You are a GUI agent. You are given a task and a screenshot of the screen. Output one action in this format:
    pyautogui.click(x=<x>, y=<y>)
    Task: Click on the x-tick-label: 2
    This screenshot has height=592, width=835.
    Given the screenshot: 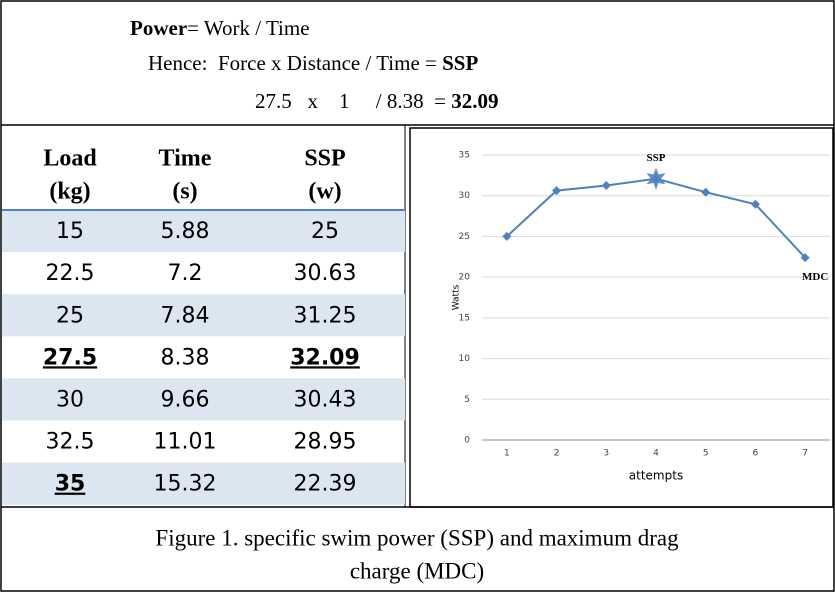 What is the action you would take?
    pyautogui.click(x=557, y=454)
    